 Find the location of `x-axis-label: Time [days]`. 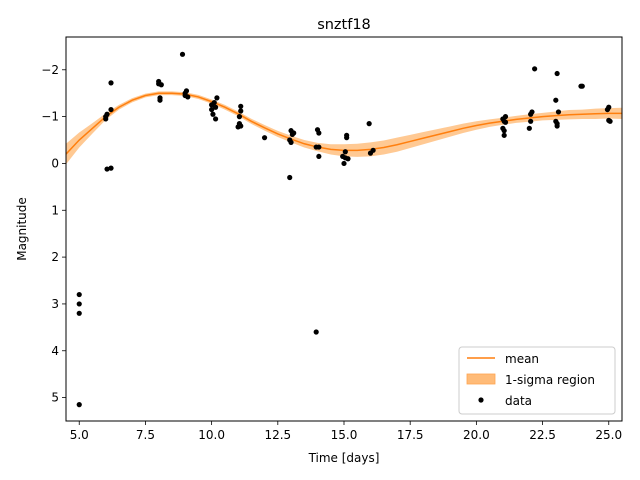

x-axis-label: Time [days] is located at coordinates (344, 458).